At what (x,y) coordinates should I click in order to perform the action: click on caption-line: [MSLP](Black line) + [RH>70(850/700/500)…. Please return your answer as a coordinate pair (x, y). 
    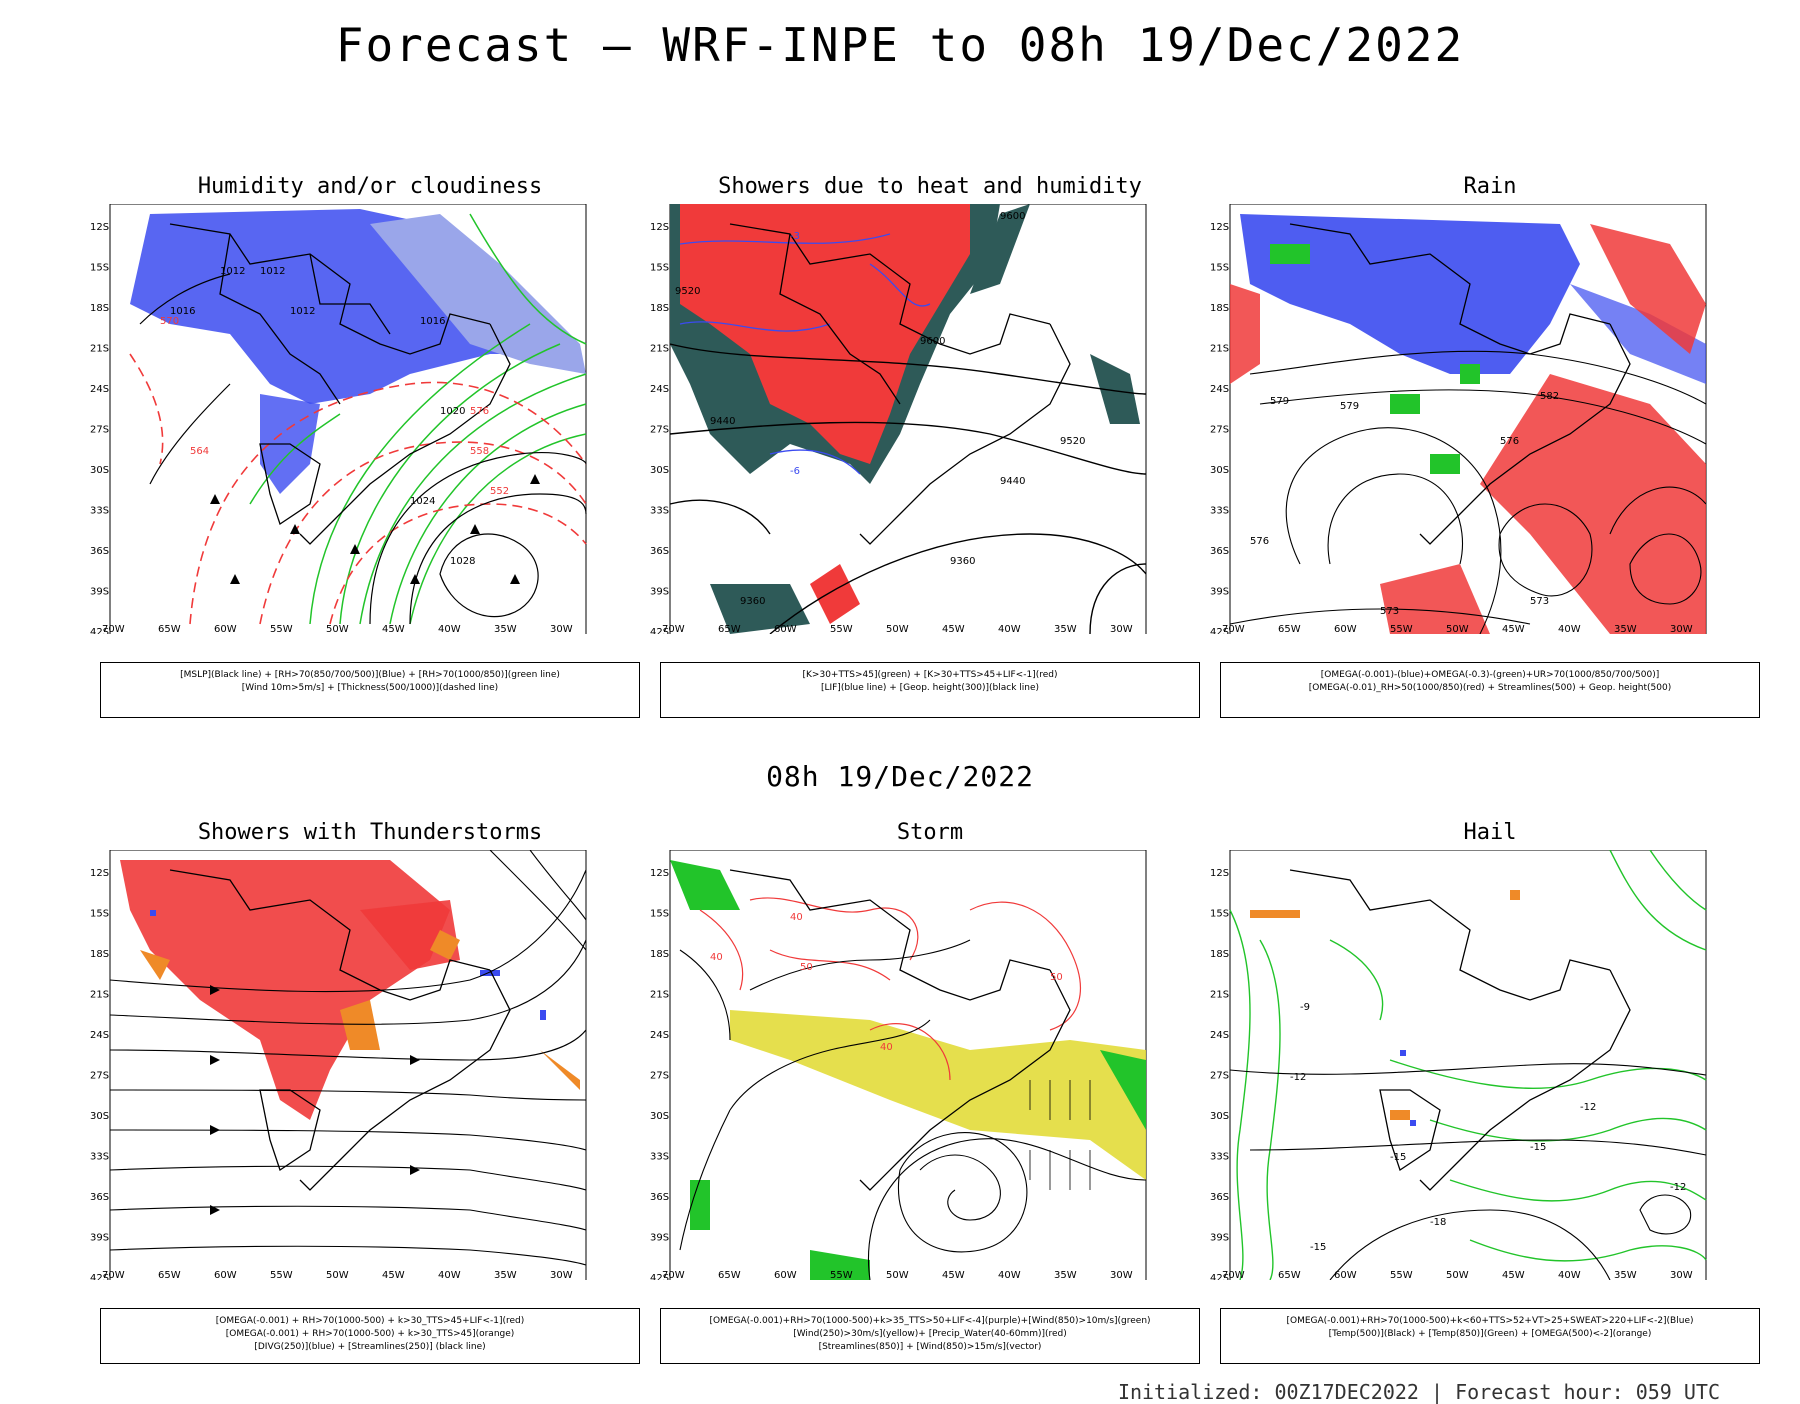
    Looking at the image, I should click on (370, 675).